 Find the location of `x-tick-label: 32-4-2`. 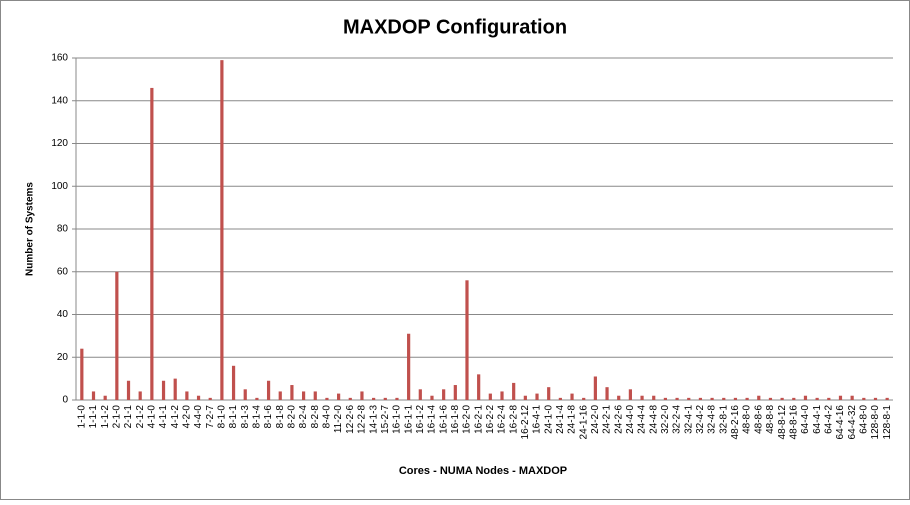

x-tick-label: 32-4-2 is located at coordinates (700, 419).